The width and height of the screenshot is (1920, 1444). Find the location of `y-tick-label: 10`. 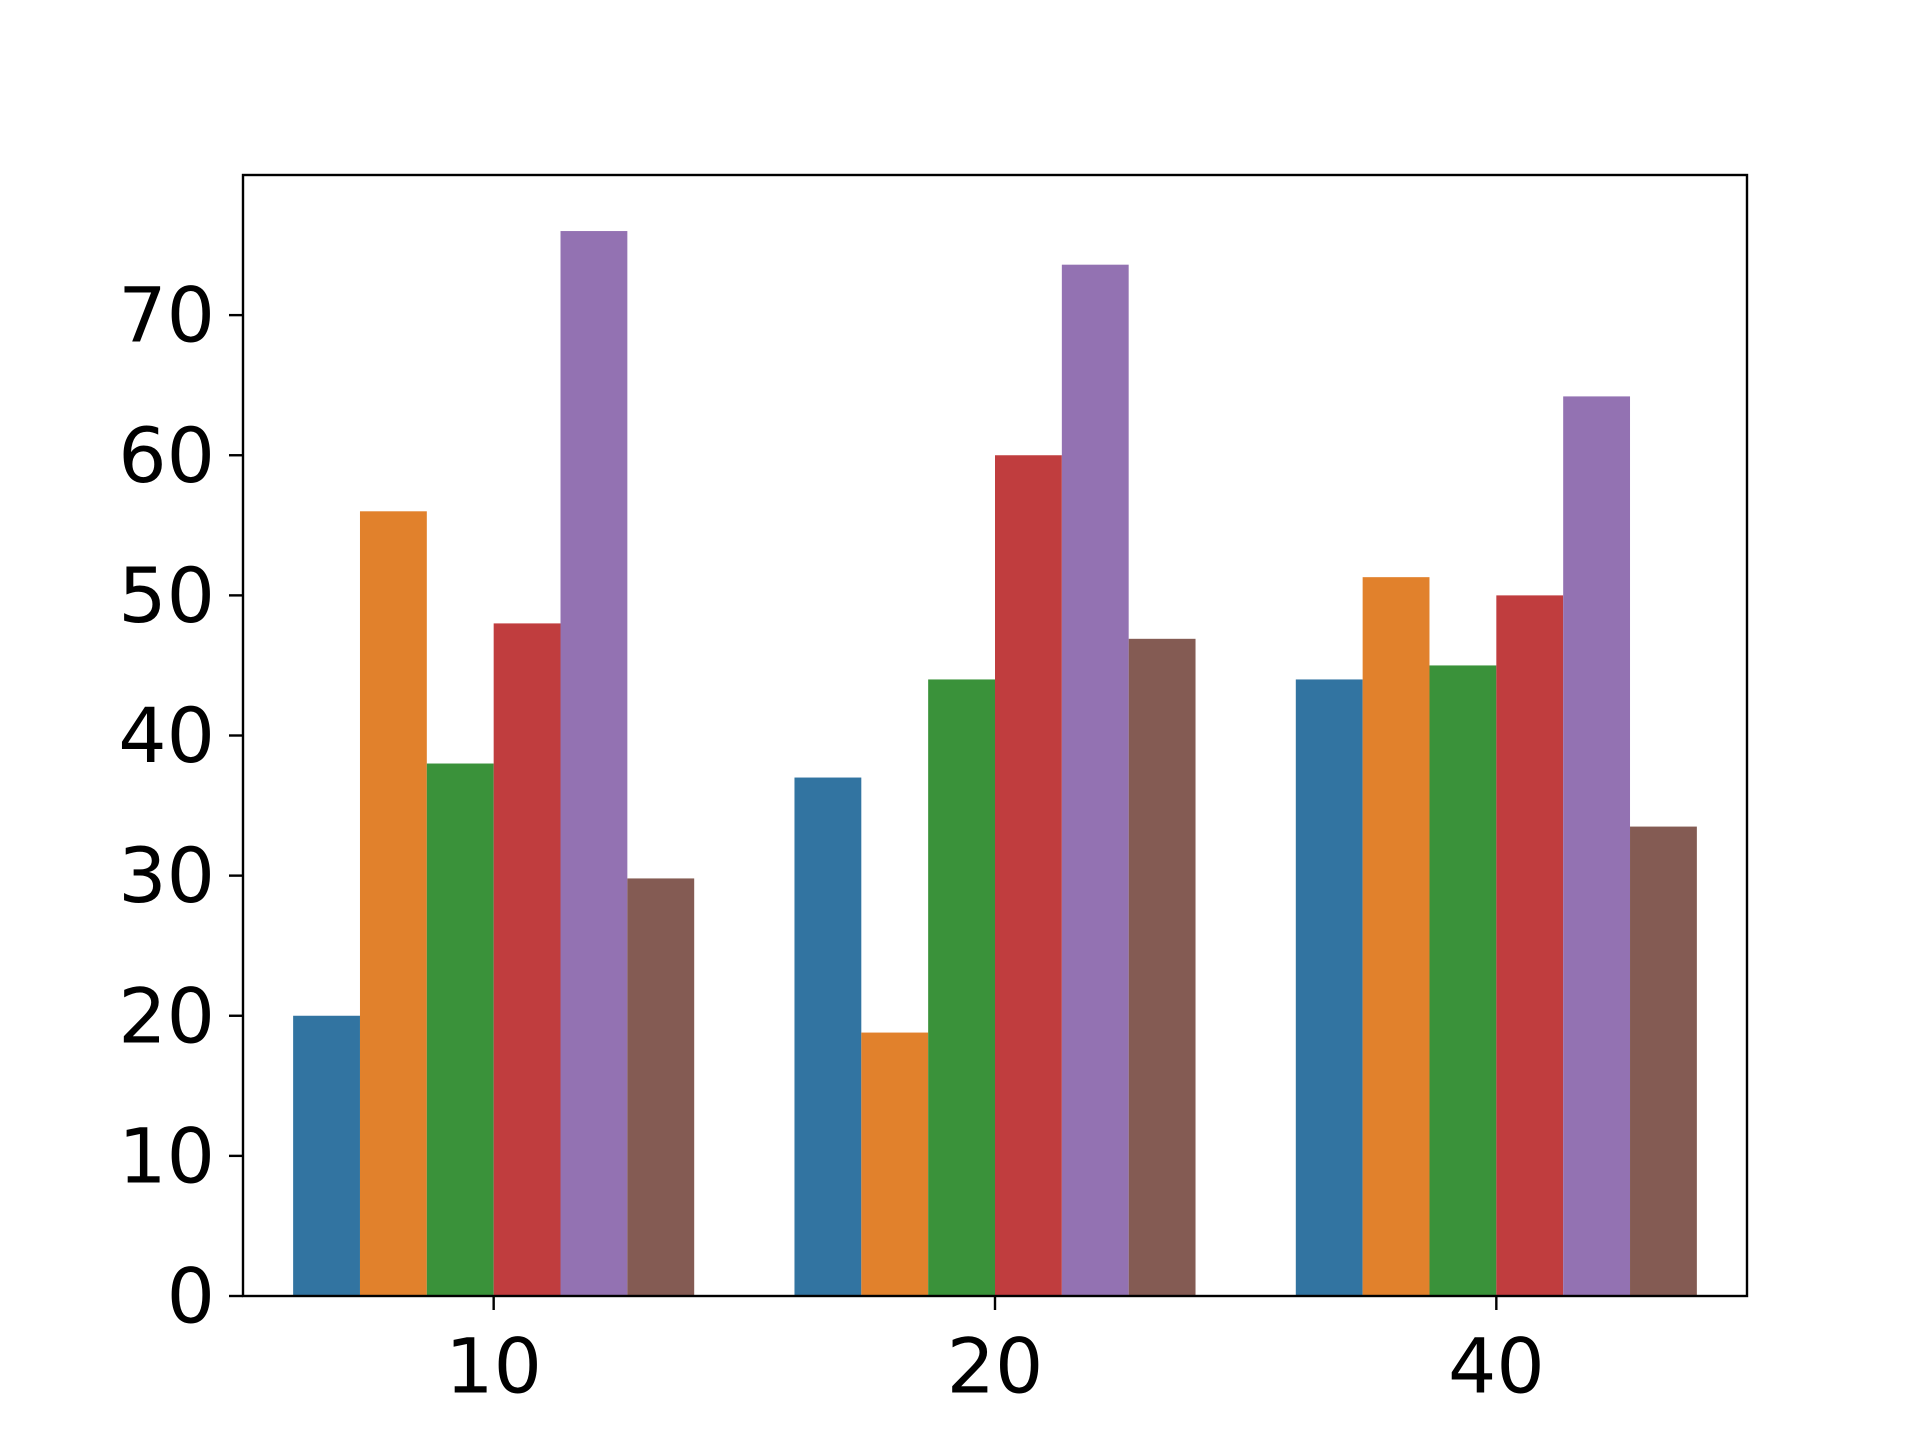

y-tick-label: 10 is located at coordinates (166, 1155).